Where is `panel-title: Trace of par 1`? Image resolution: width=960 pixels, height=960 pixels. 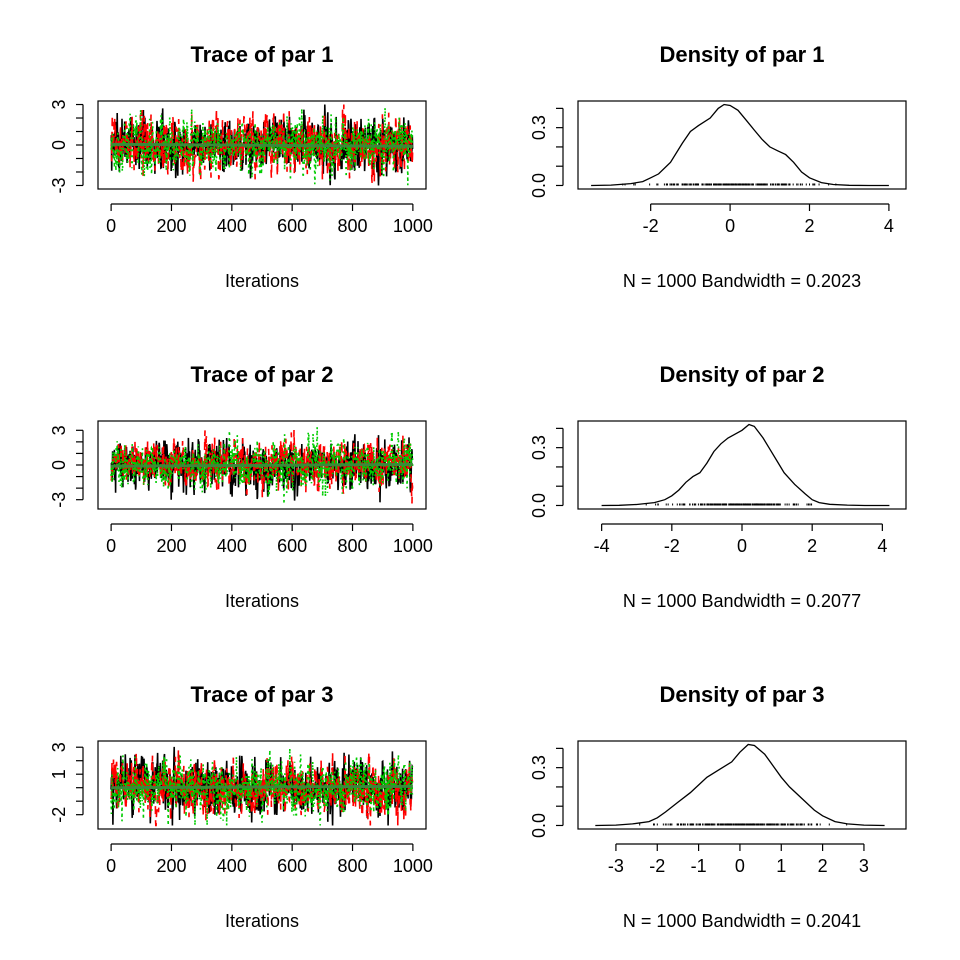 panel-title: Trace of par 1 is located at coordinates (261, 54).